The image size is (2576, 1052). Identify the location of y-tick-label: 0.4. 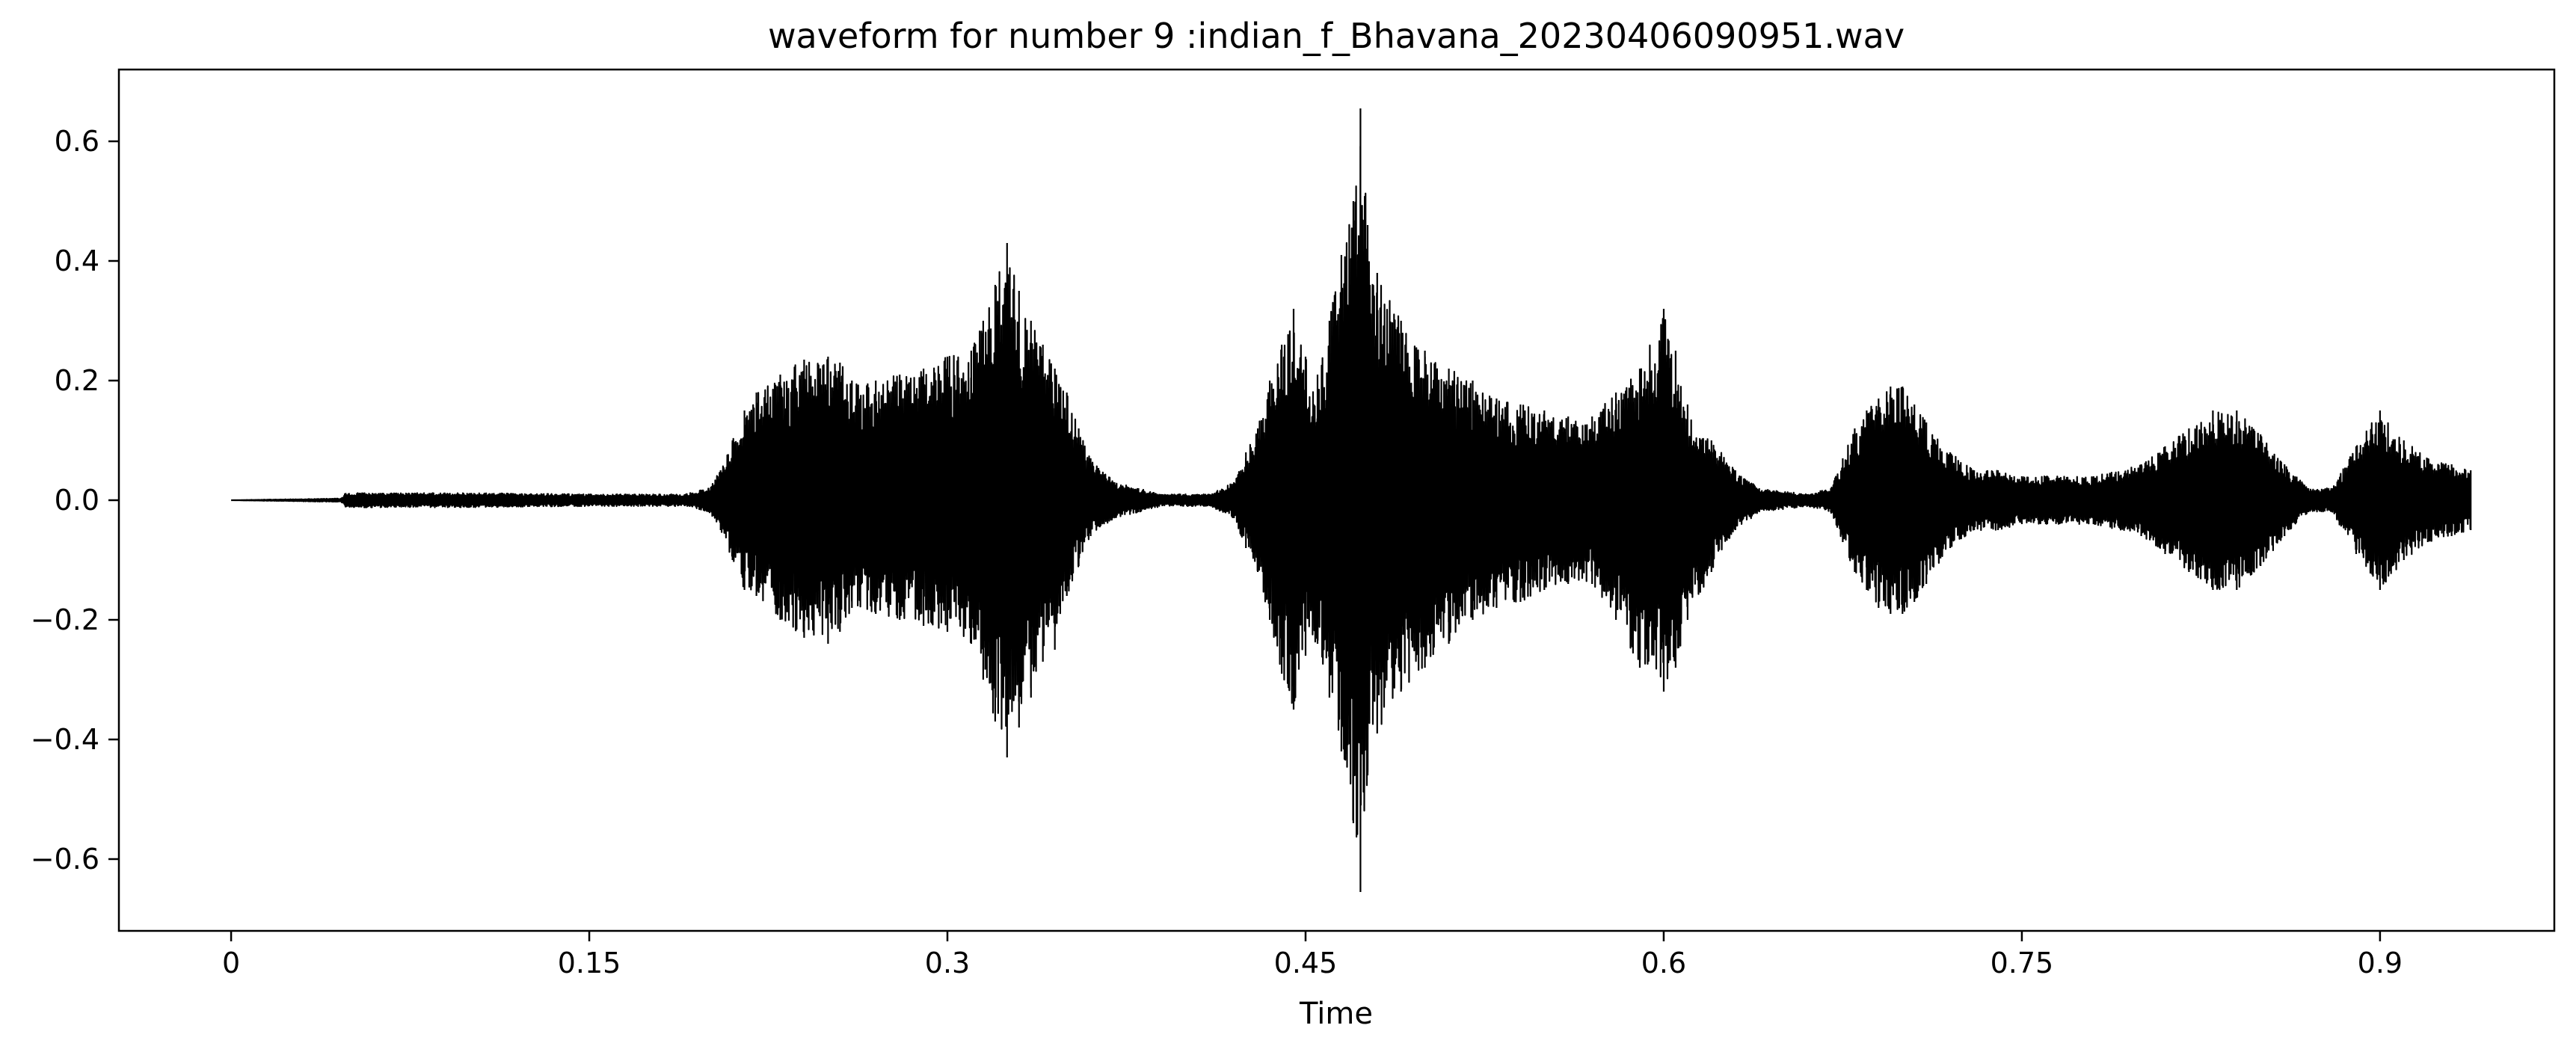
(77, 260).